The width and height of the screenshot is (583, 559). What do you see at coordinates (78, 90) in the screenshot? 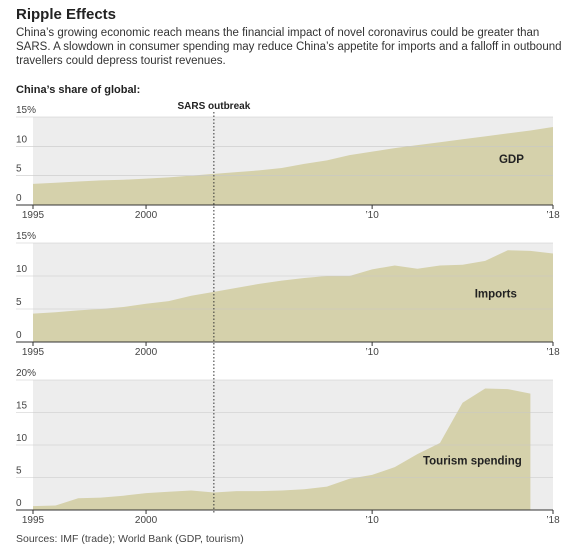
I see `section-label: China’s share of global:` at bounding box center [78, 90].